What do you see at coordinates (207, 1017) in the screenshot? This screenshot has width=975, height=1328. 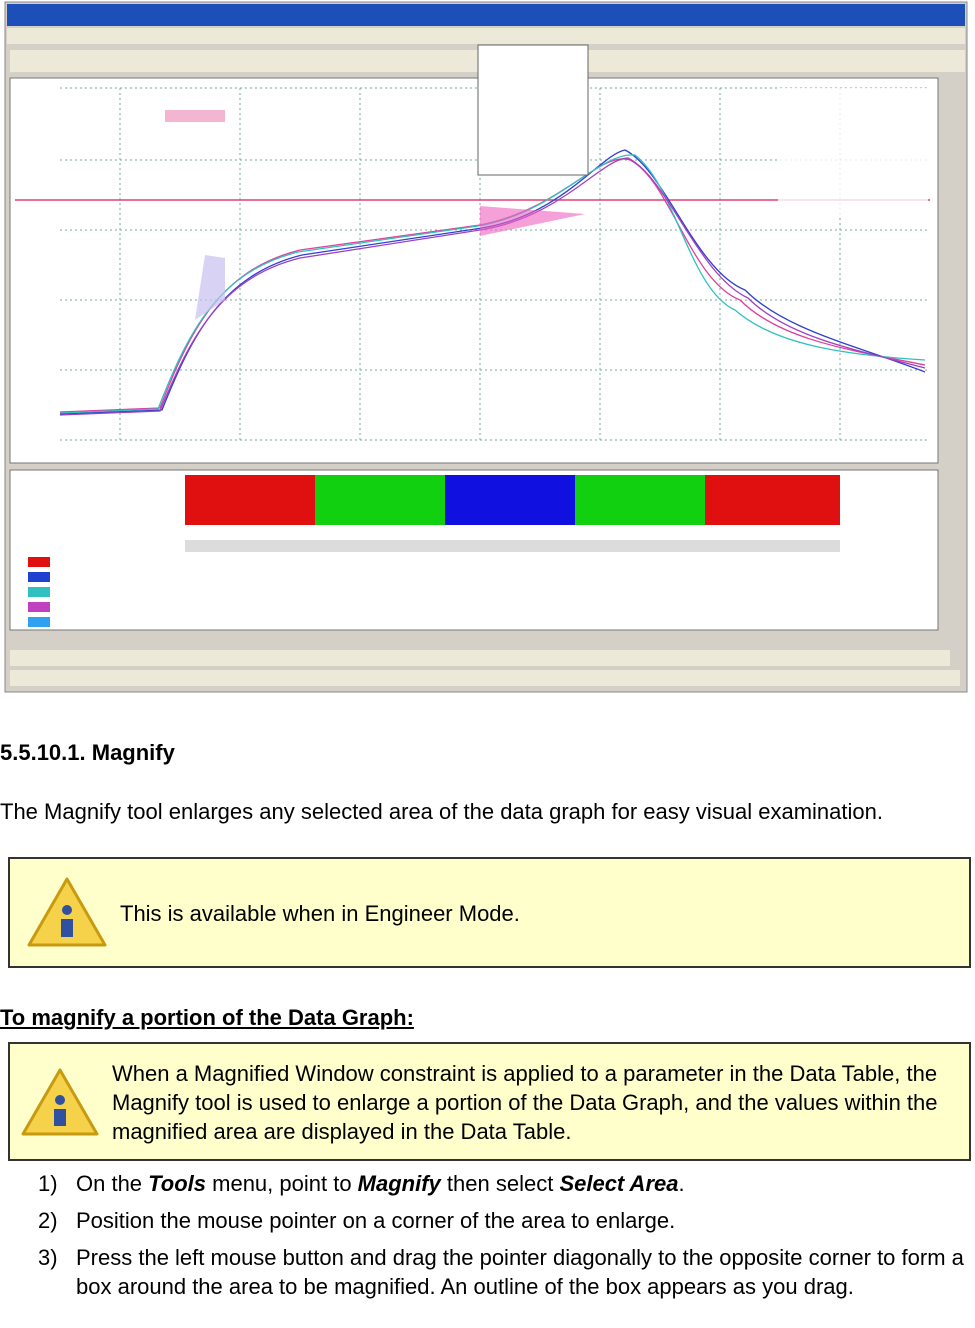 I see `subheading: To magnify a portion of the Data Graph:` at bounding box center [207, 1017].